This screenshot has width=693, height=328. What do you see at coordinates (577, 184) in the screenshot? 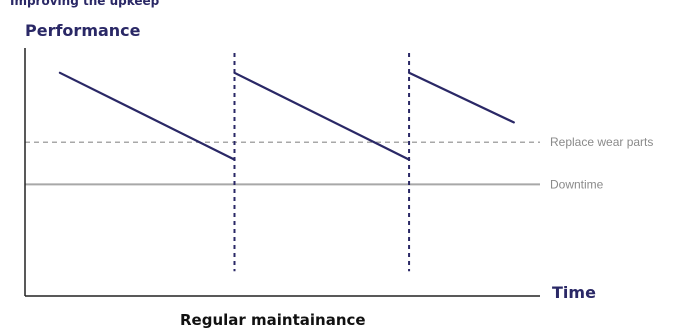
I see `reference-label-2: Downtime` at bounding box center [577, 184].